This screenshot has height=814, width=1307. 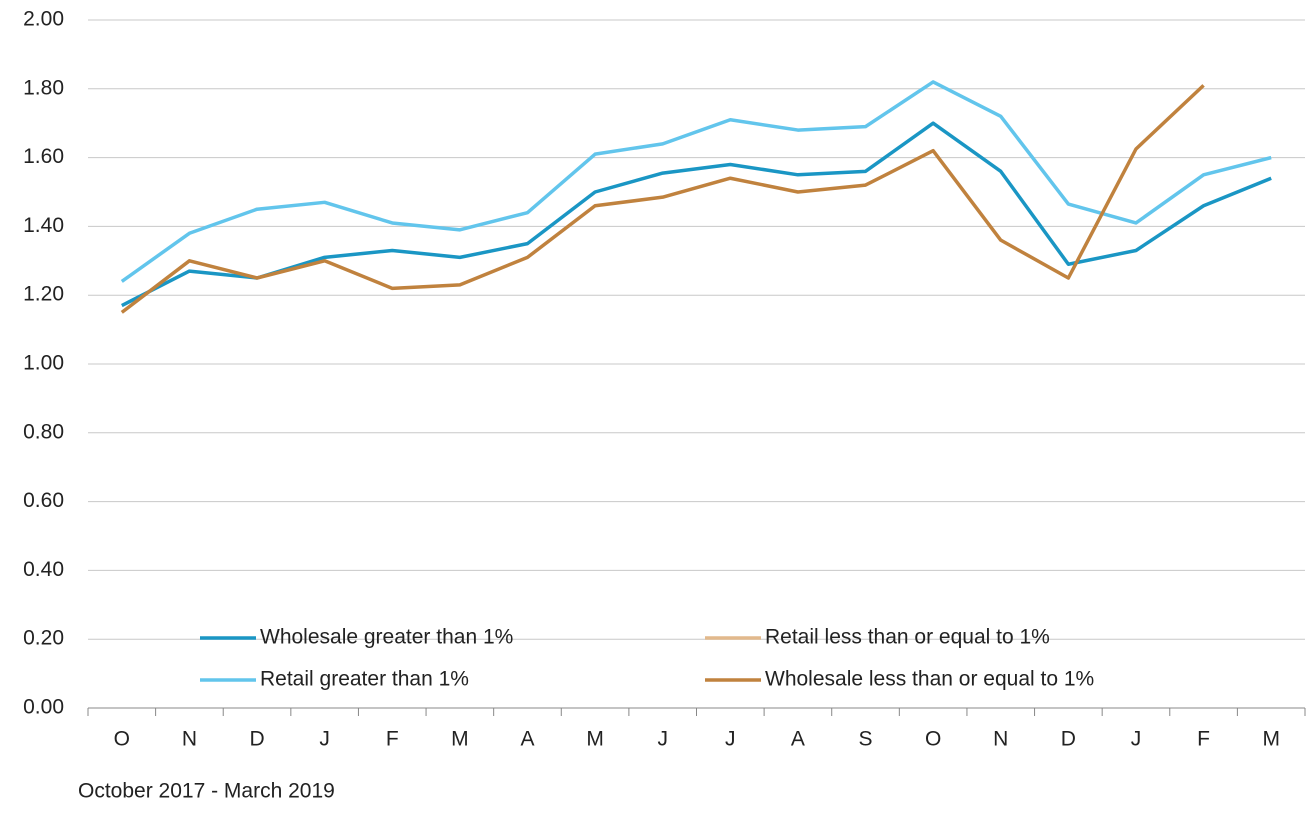 What do you see at coordinates (43, 294) in the screenshot?
I see `y-tick-label: 1.20` at bounding box center [43, 294].